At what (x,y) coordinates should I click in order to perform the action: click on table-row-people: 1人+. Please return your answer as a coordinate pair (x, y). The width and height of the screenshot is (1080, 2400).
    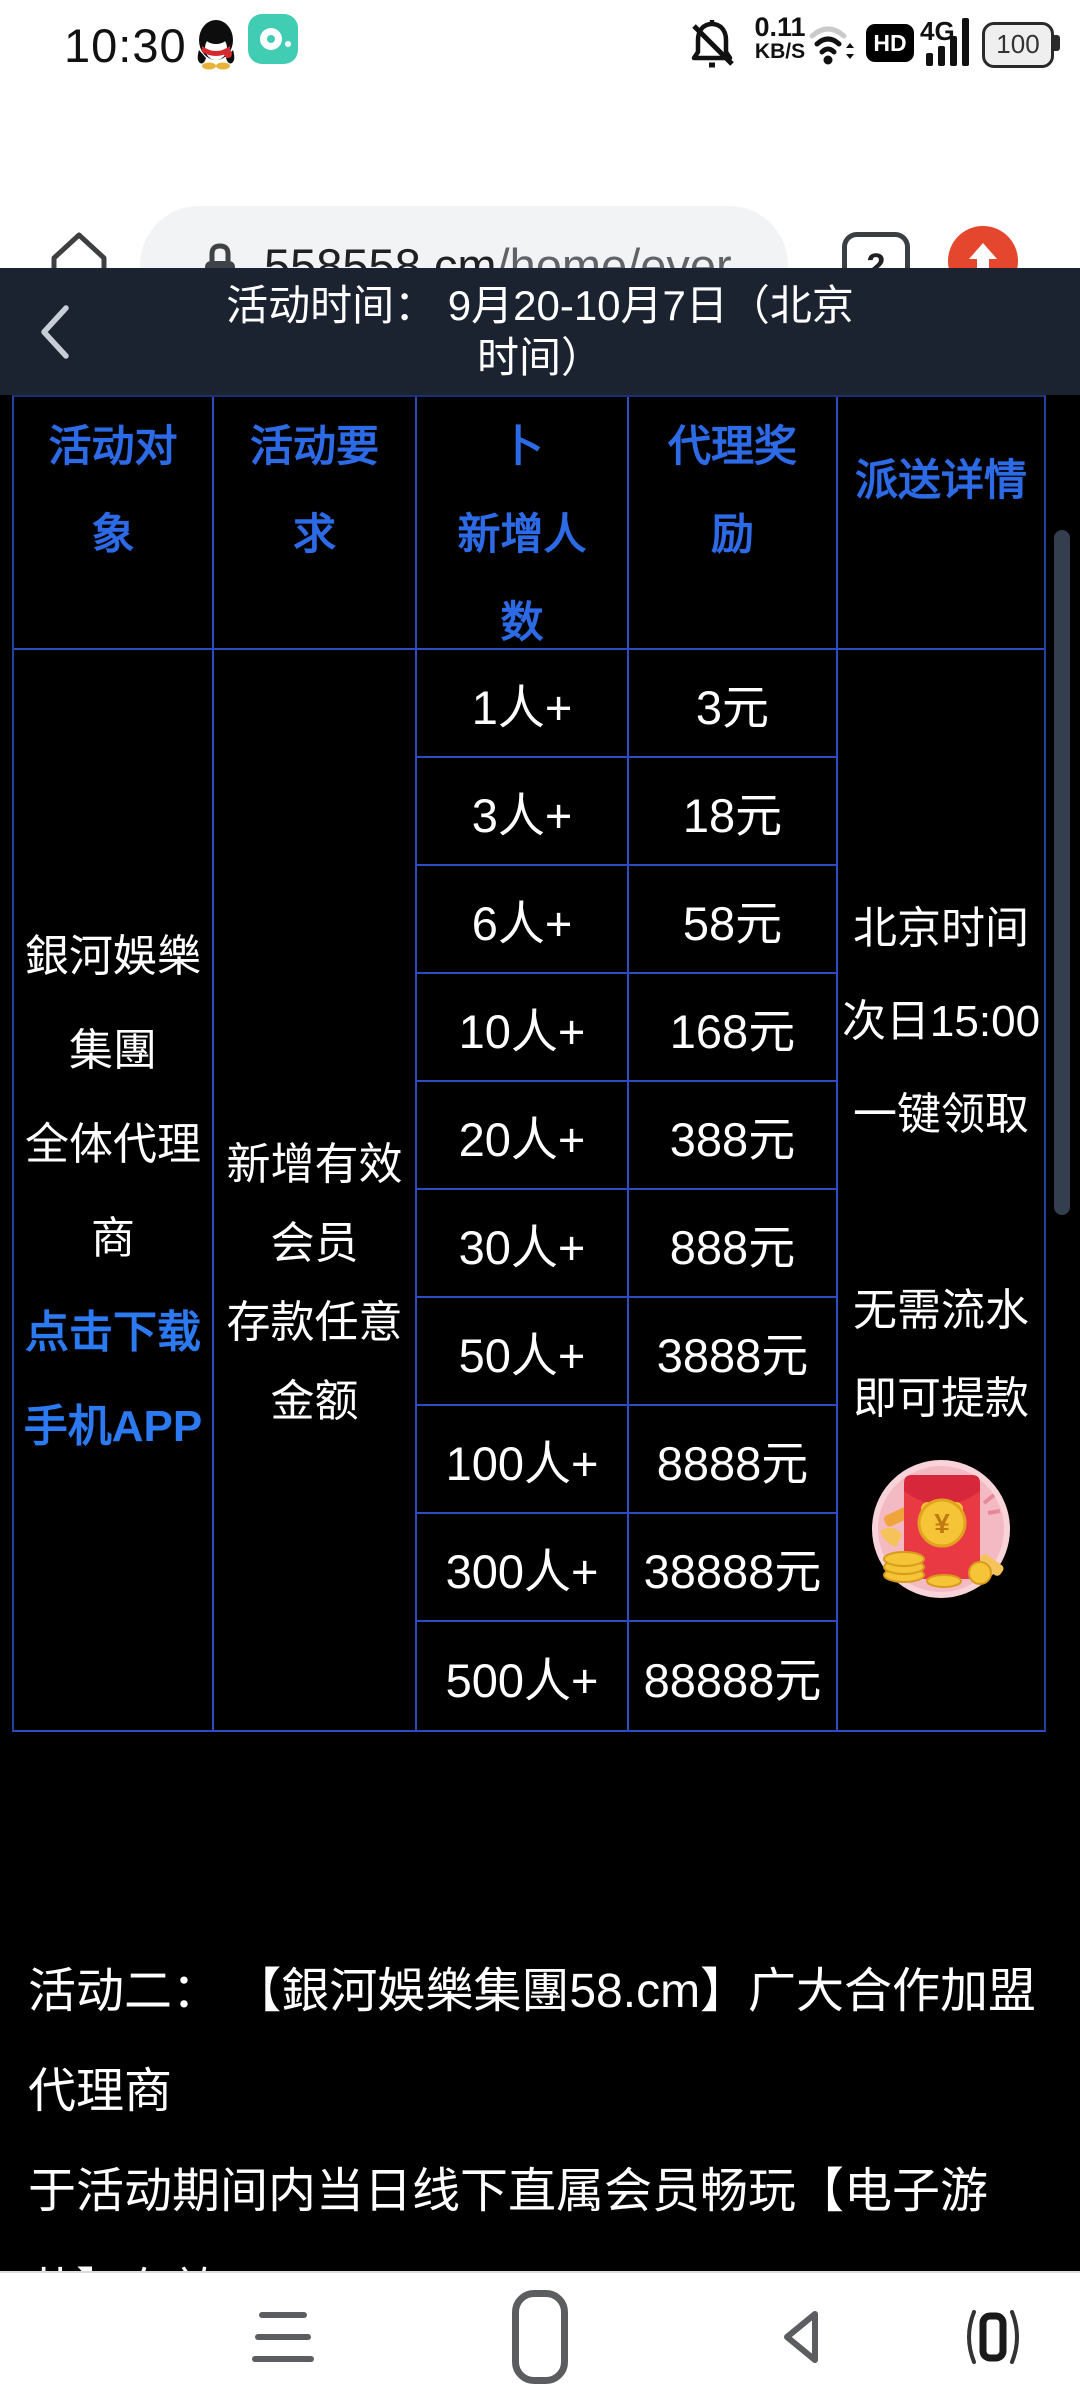
    Looking at the image, I should click on (523, 704).